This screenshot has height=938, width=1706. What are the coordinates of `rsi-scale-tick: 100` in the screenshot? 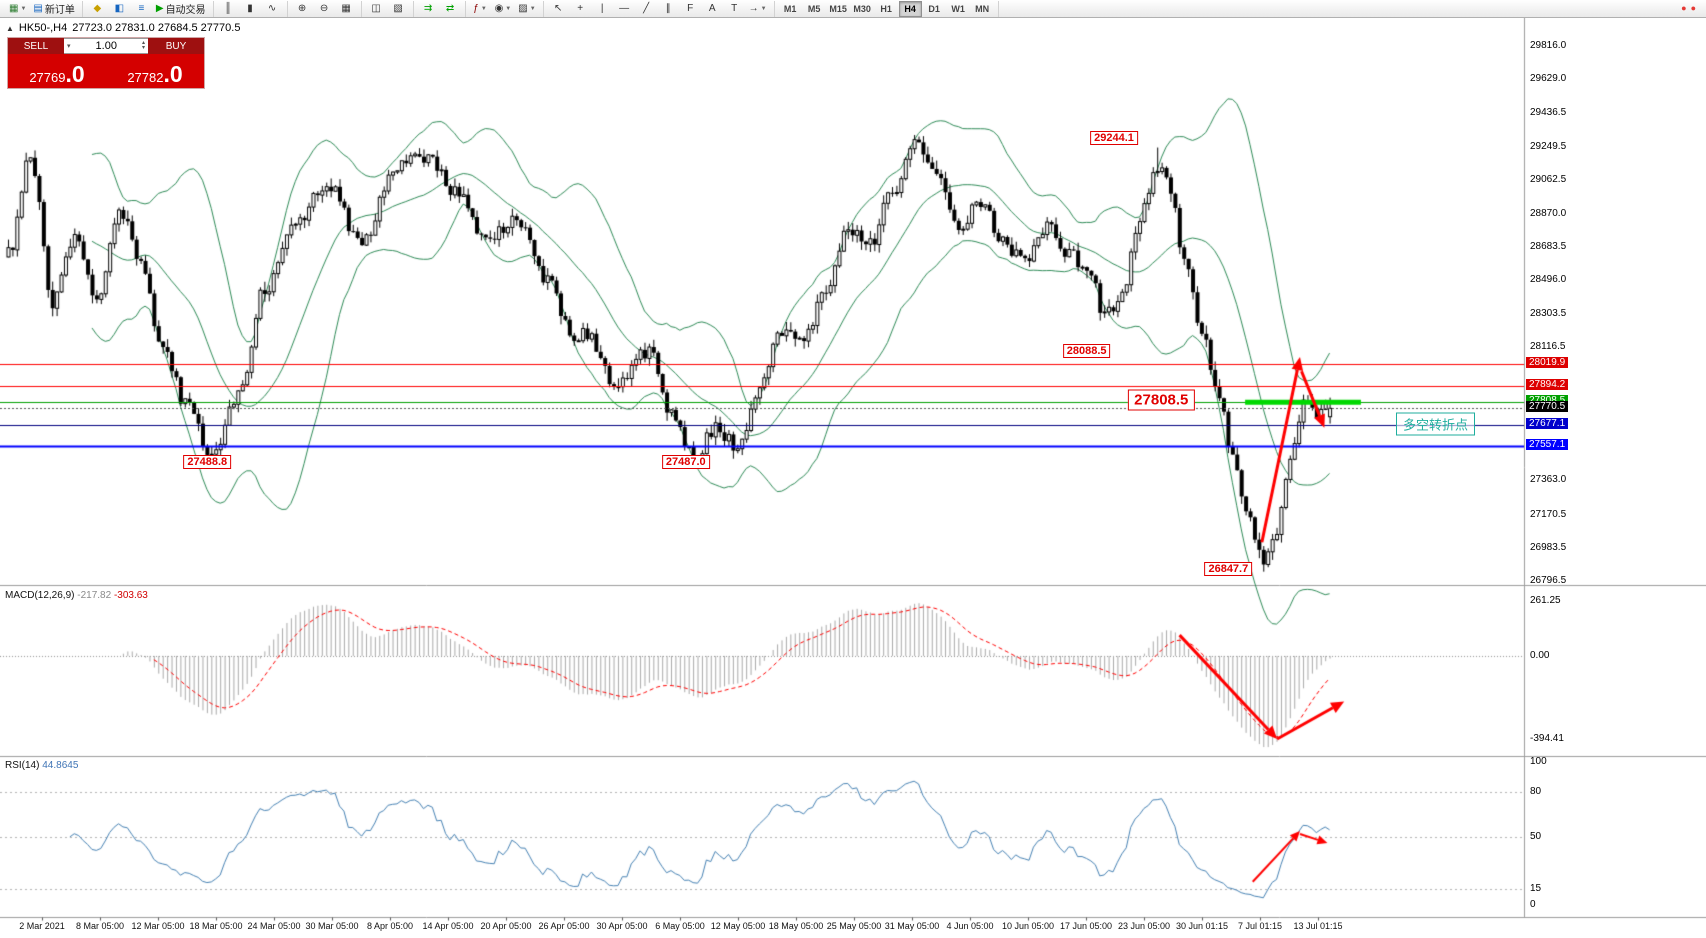 It's located at (1538, 762).